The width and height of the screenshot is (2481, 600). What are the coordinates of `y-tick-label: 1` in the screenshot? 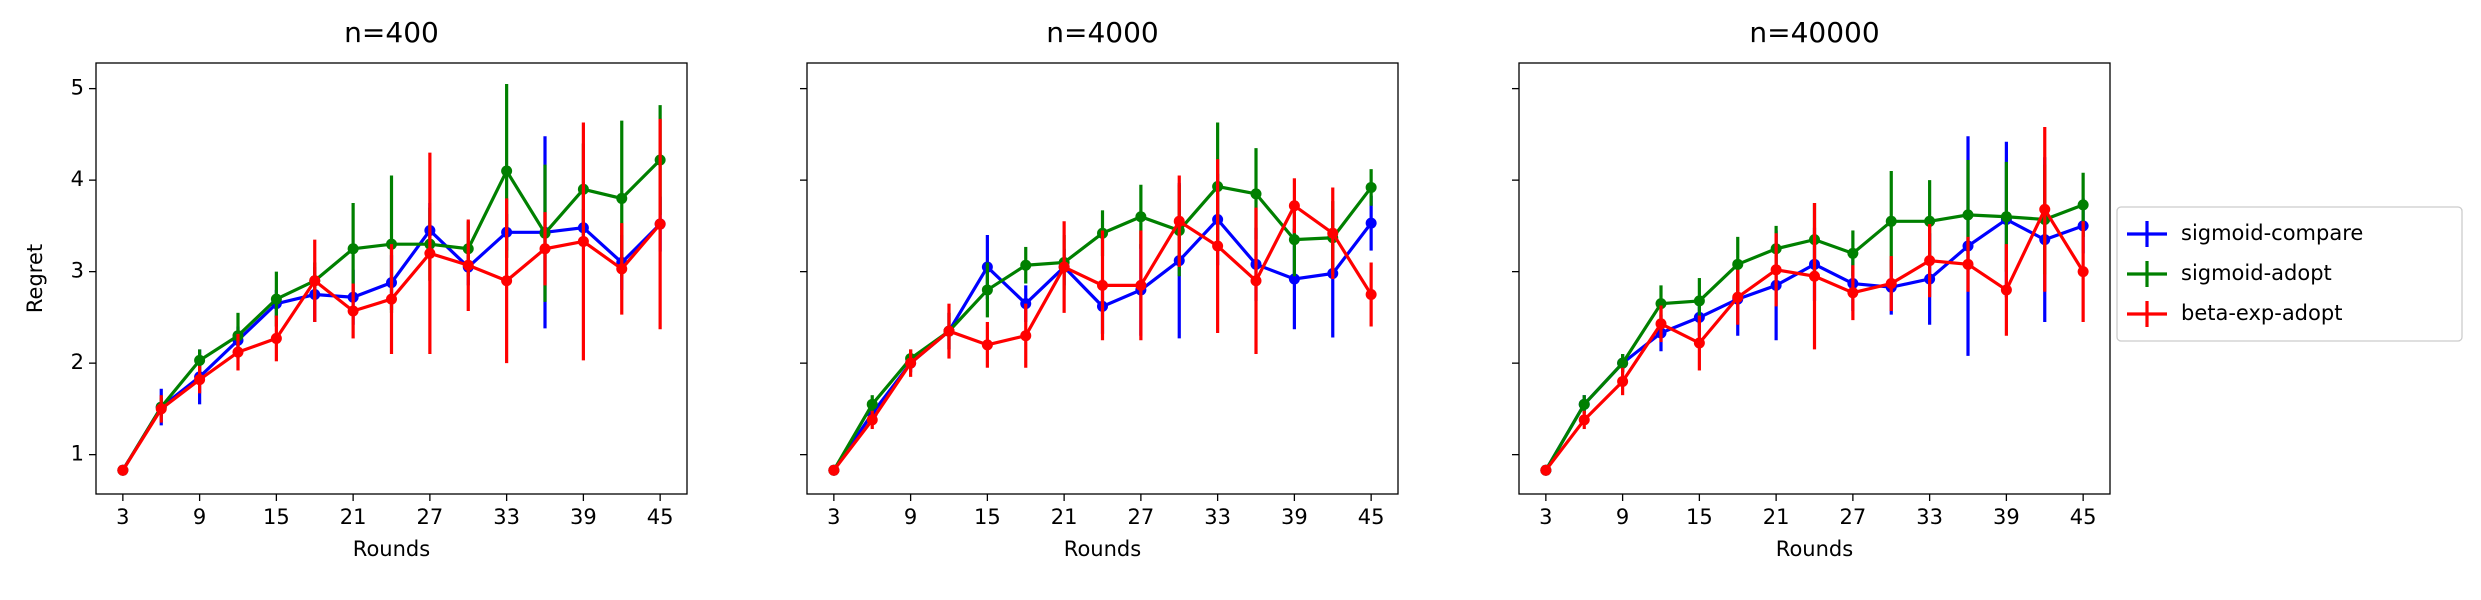 It's located at (77, 454).